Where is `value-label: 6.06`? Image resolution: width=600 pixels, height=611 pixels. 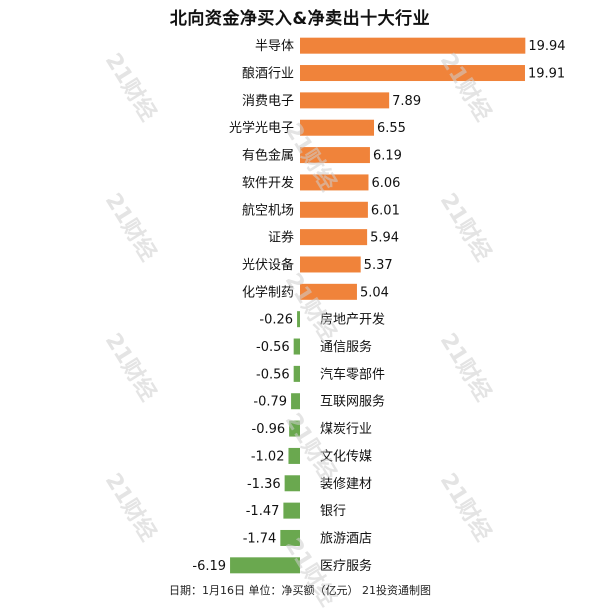 value-label: 6.06 is located at coordinates (385, 183).